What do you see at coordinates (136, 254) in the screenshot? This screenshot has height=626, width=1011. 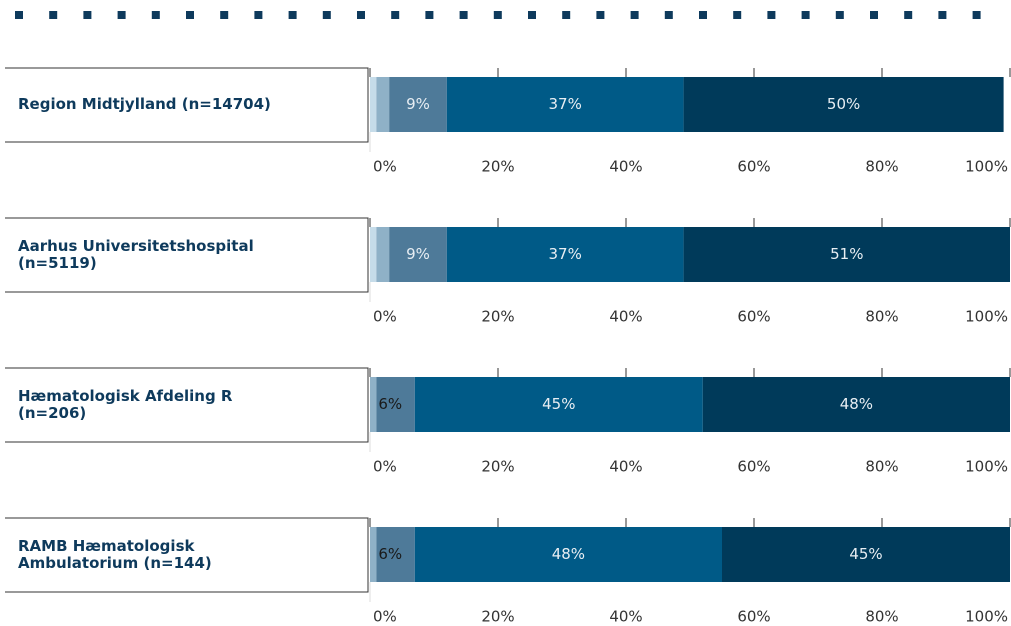 I see `category-label: Aarhus Universitetshospital (n=5119)` at bounding box center [136, 254].